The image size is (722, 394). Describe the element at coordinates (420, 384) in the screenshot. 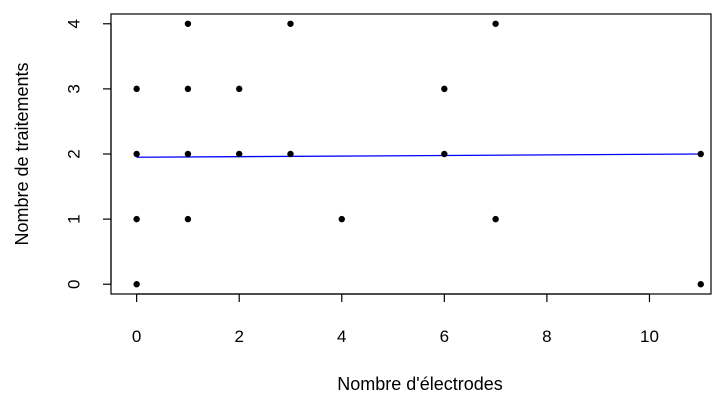

I see `x-axis-title: Nombre d'électrodes` at that location.